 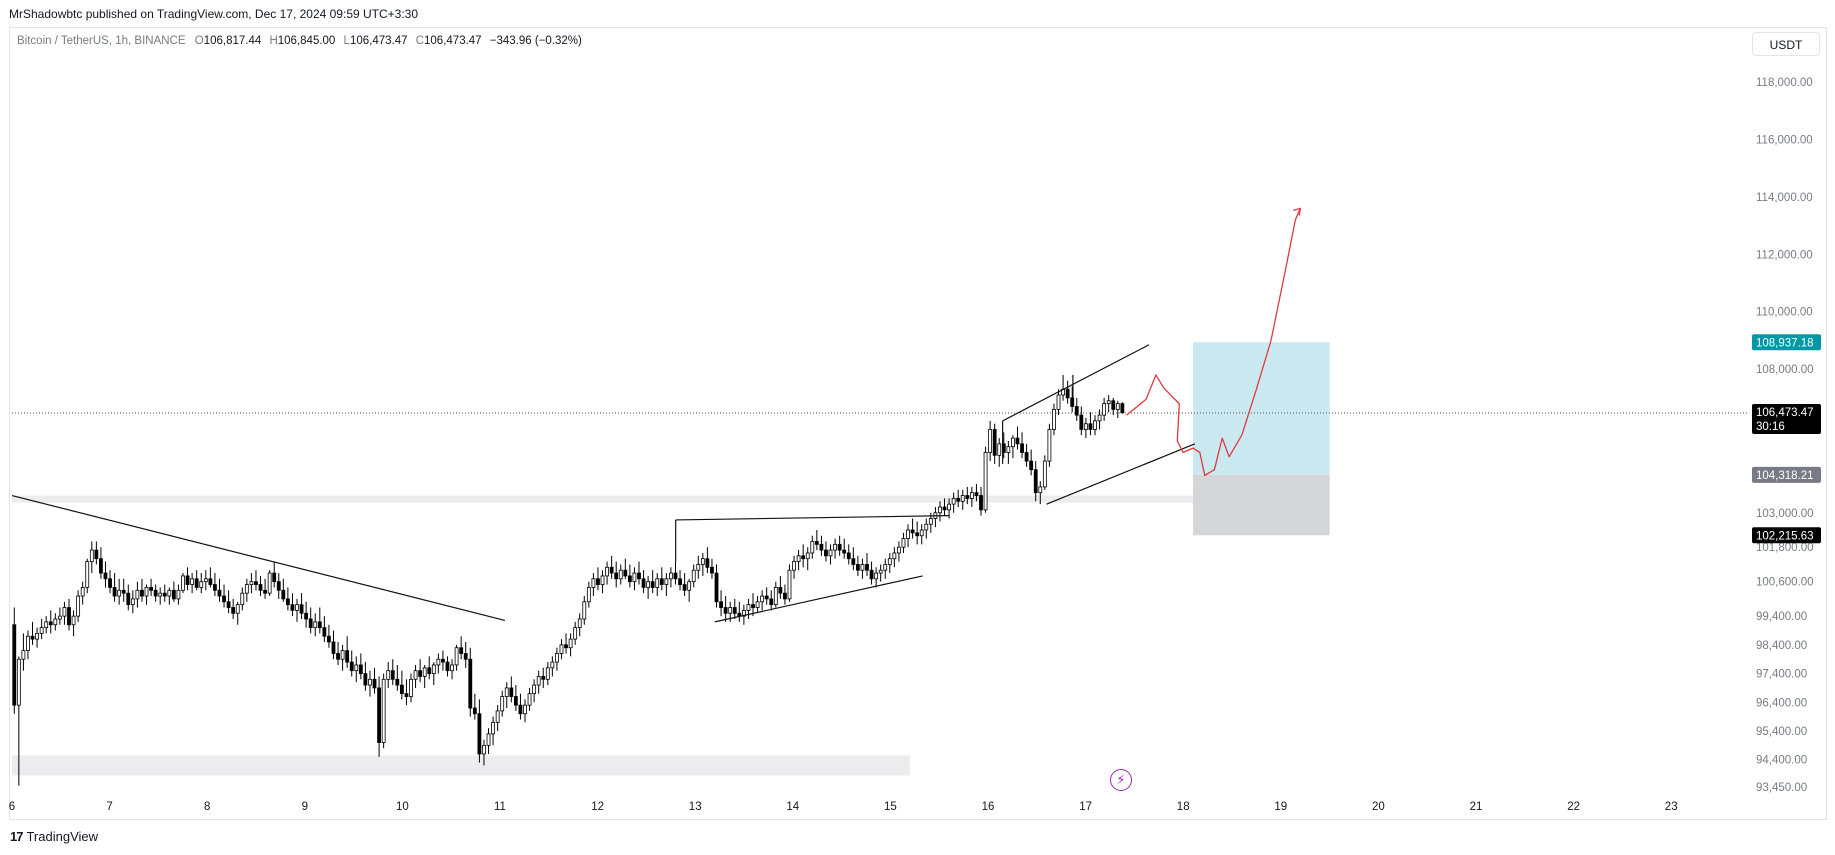 I want to click on x-tick-label: 14, so click(x=792, y=807).